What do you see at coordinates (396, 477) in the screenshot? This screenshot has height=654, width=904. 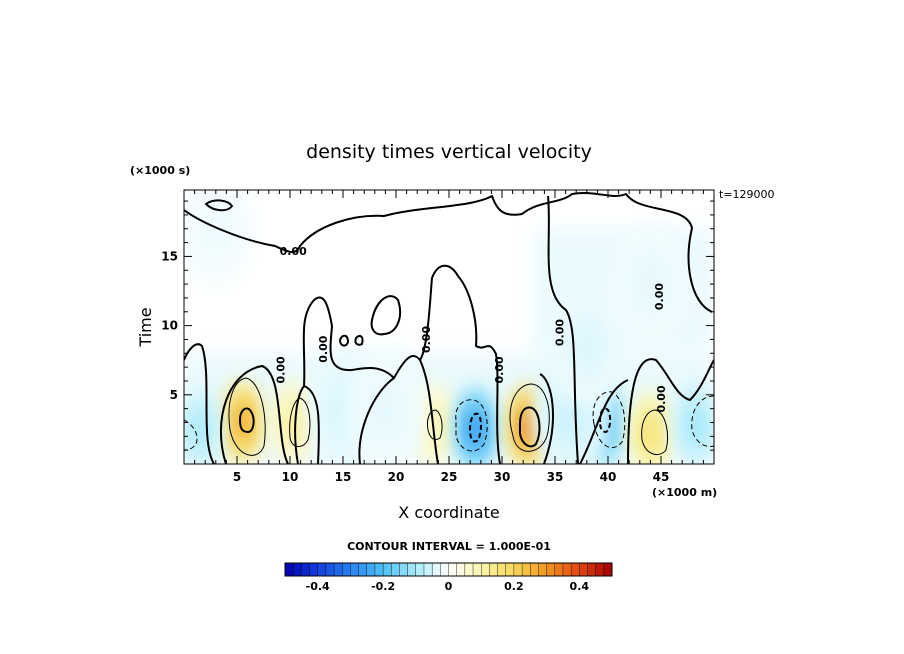 I see `x-tick-label: 20` at bounding box center [396, 477].